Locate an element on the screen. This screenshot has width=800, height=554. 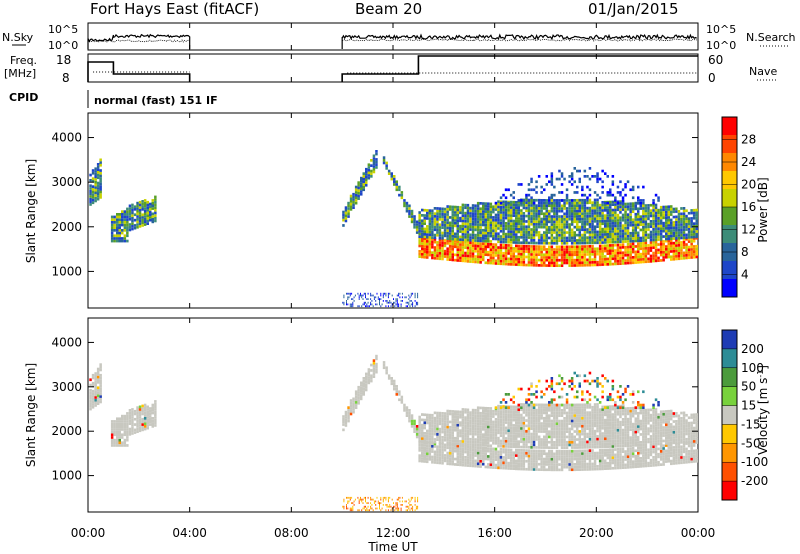
freq-trace is located at coordinates (139, 71).